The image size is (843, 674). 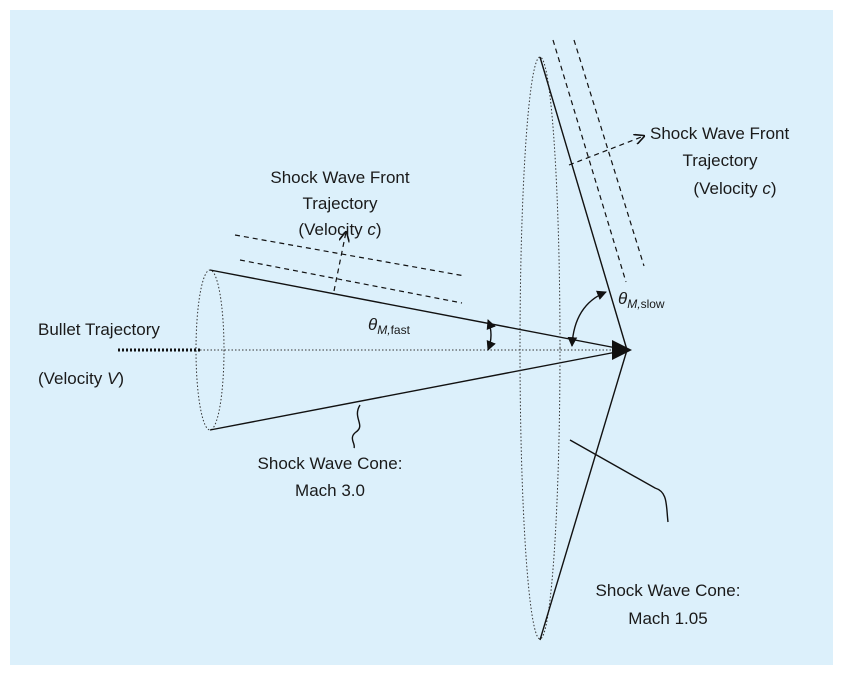 I want to click on subscript: fast, so click(x=401, y=330).